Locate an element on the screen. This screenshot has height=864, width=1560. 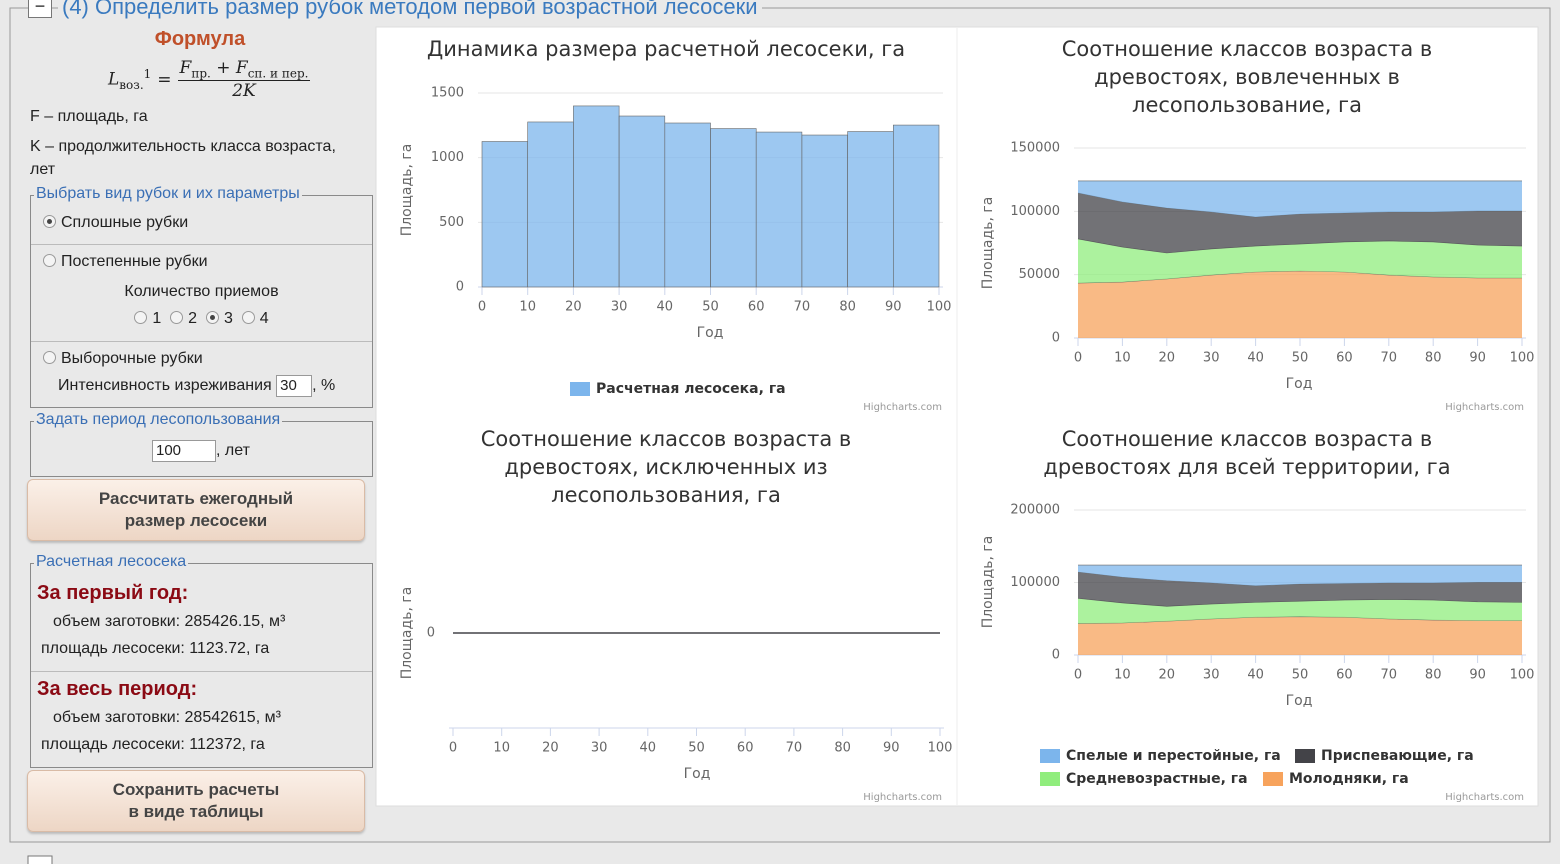
y-tick-label: 200000 is located at coordinates (1035, 510).